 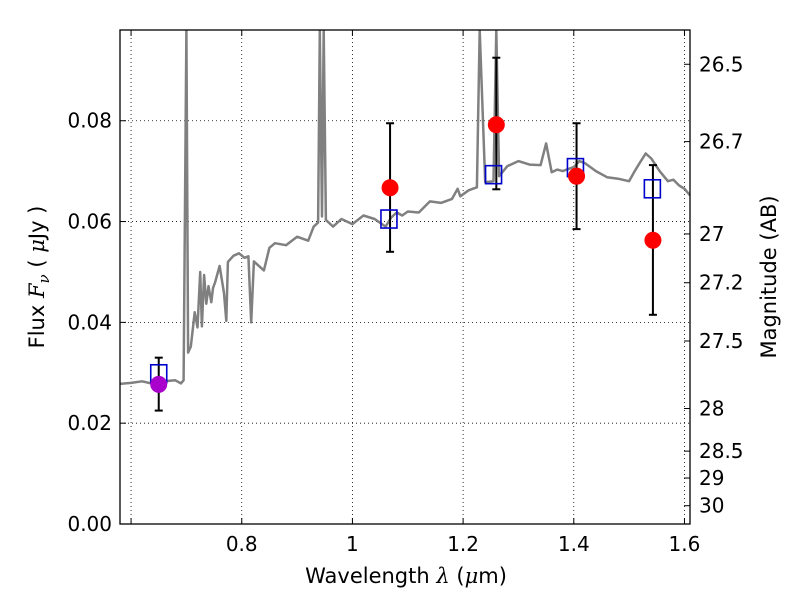 What do you see at coordinates (721, 451) in the screenshot?
I see `mag-tick-label: 28.5` at bounding box center [721, 451].